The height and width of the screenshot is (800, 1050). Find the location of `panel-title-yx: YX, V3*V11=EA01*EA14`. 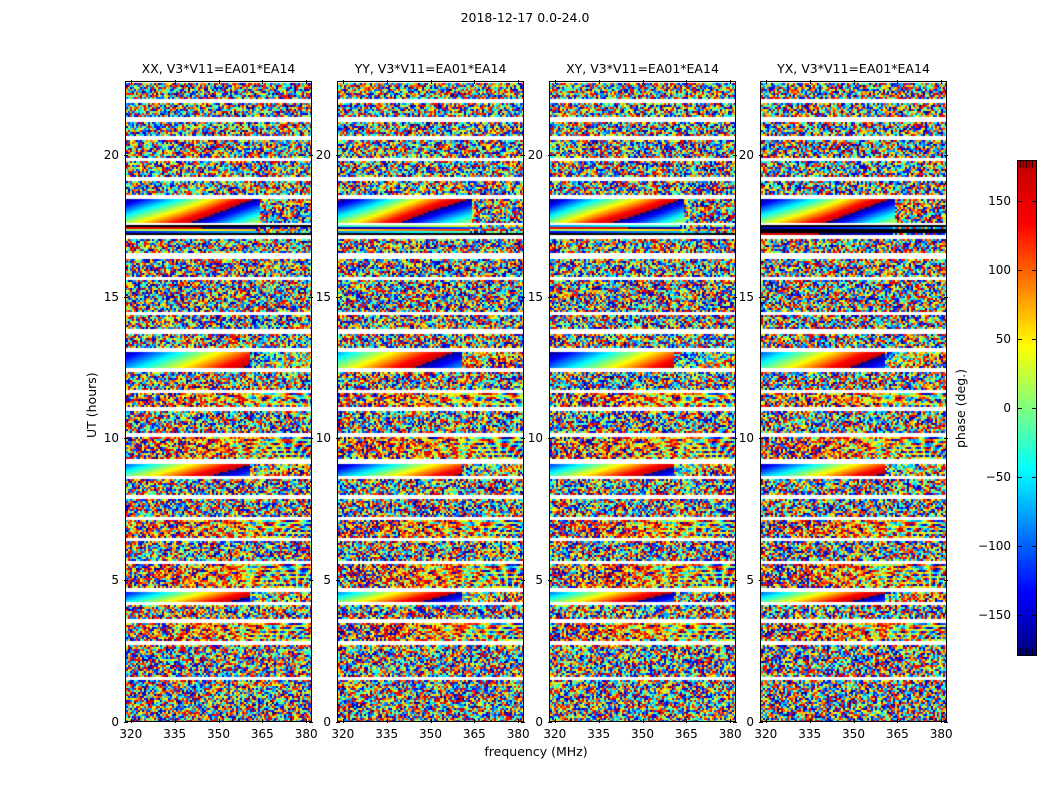

panel-title-yx: YX, V3*V11=EA01*EA14 is located at coordinates (853, 68).